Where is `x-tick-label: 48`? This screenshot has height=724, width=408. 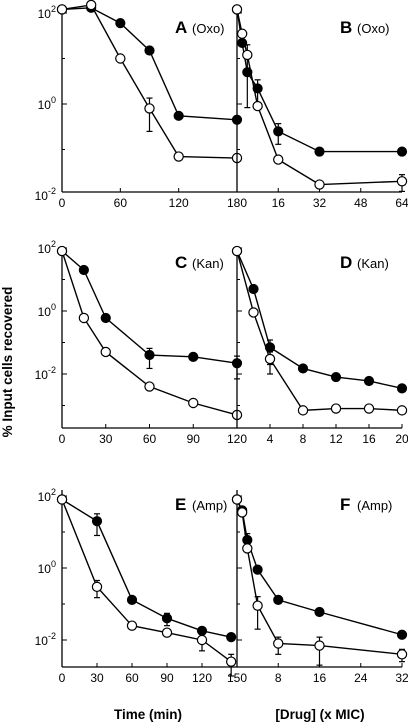
x-tick-label: 48 is located at coordinates (361, 203).